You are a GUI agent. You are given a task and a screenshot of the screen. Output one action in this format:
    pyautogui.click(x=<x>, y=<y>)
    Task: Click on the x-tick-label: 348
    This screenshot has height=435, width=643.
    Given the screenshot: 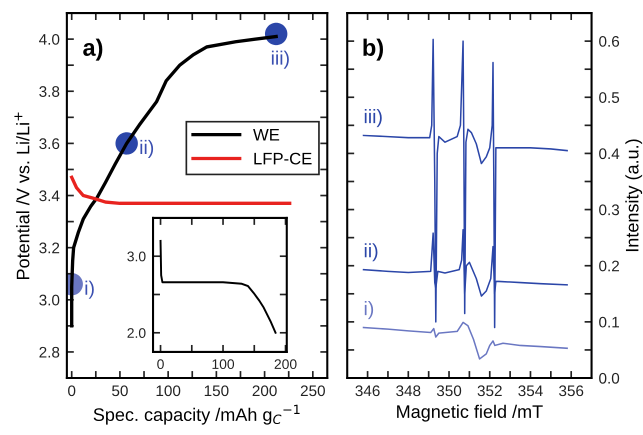 What is the action you would take?
    pyautogui.click(x=408, y=390)
    